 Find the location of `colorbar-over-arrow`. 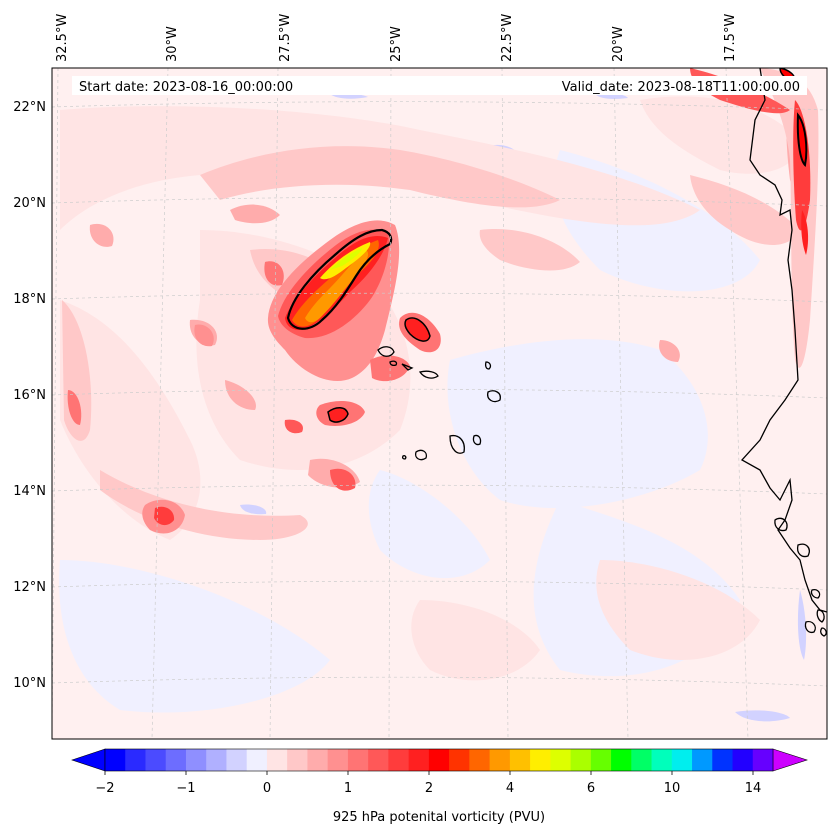

colorbar-over-arrow is located at coordinates (790, 760).